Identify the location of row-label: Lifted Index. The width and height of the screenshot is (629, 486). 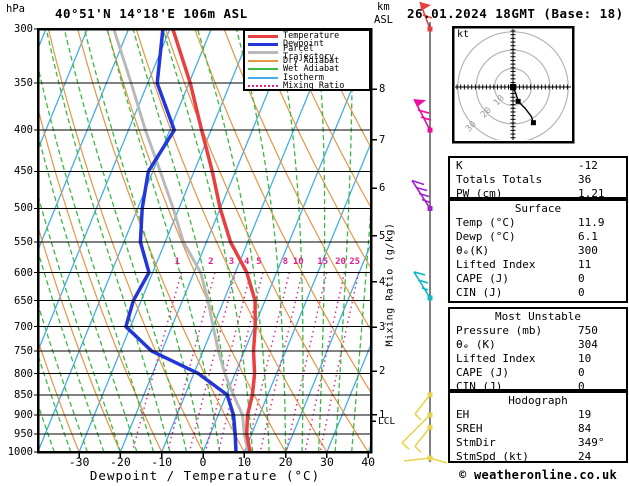
(496, 358).